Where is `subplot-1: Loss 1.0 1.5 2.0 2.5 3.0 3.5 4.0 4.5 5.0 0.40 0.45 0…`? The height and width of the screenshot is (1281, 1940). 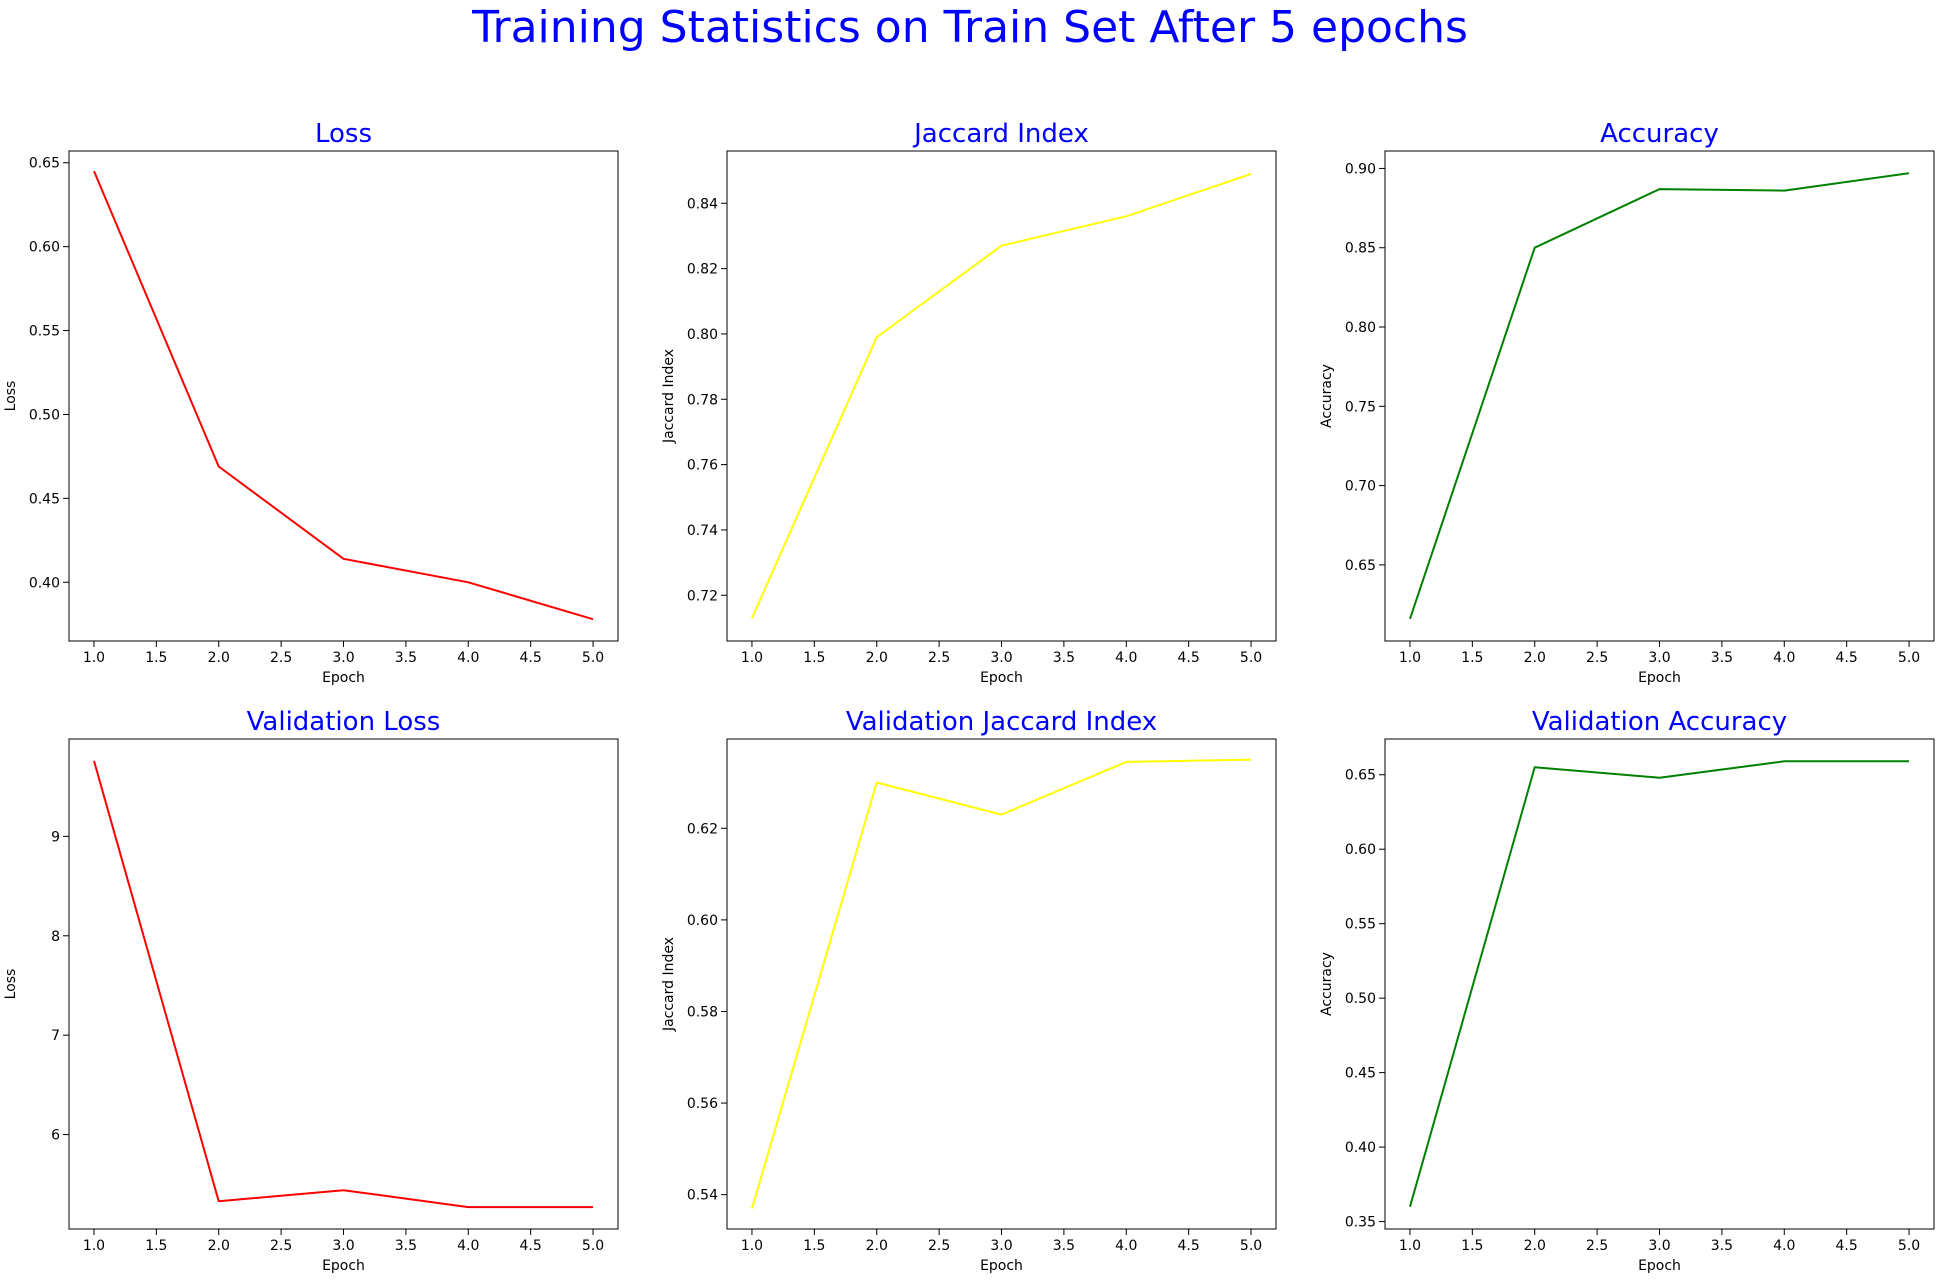
subplot-1: Loss 1.0 1.5 2.0 2.5 3.0 3.5 4.0 4.5 5.0 0.40 0.45 0… is located at coordinates (311, 402).